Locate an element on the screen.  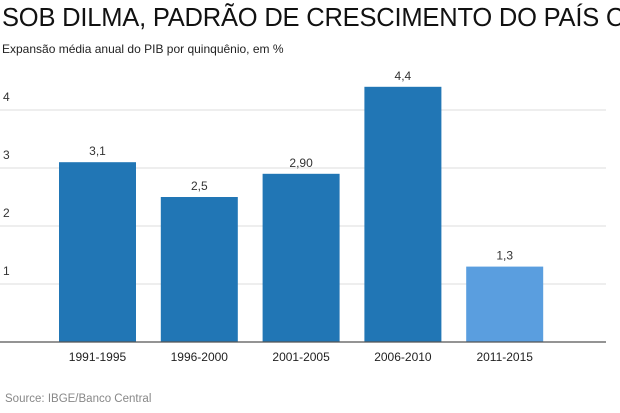
data-label: 3,1 is located at coordinates (97, 151).